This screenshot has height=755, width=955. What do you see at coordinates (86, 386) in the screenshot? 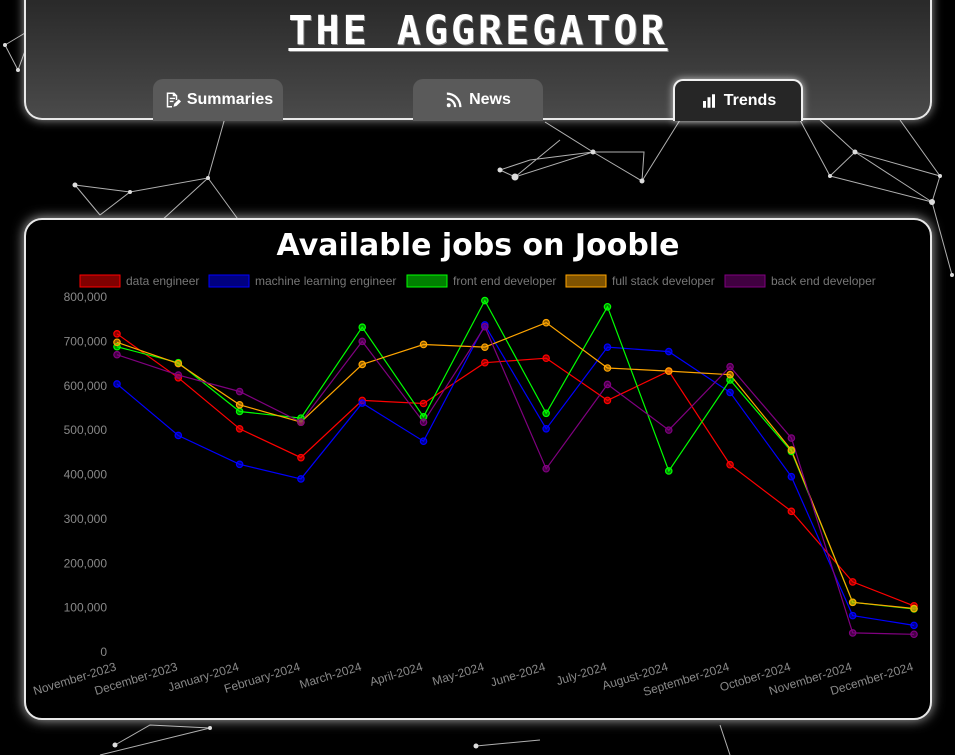
I see `y-tick-label: 600,000` at bounding box center [86, 386].